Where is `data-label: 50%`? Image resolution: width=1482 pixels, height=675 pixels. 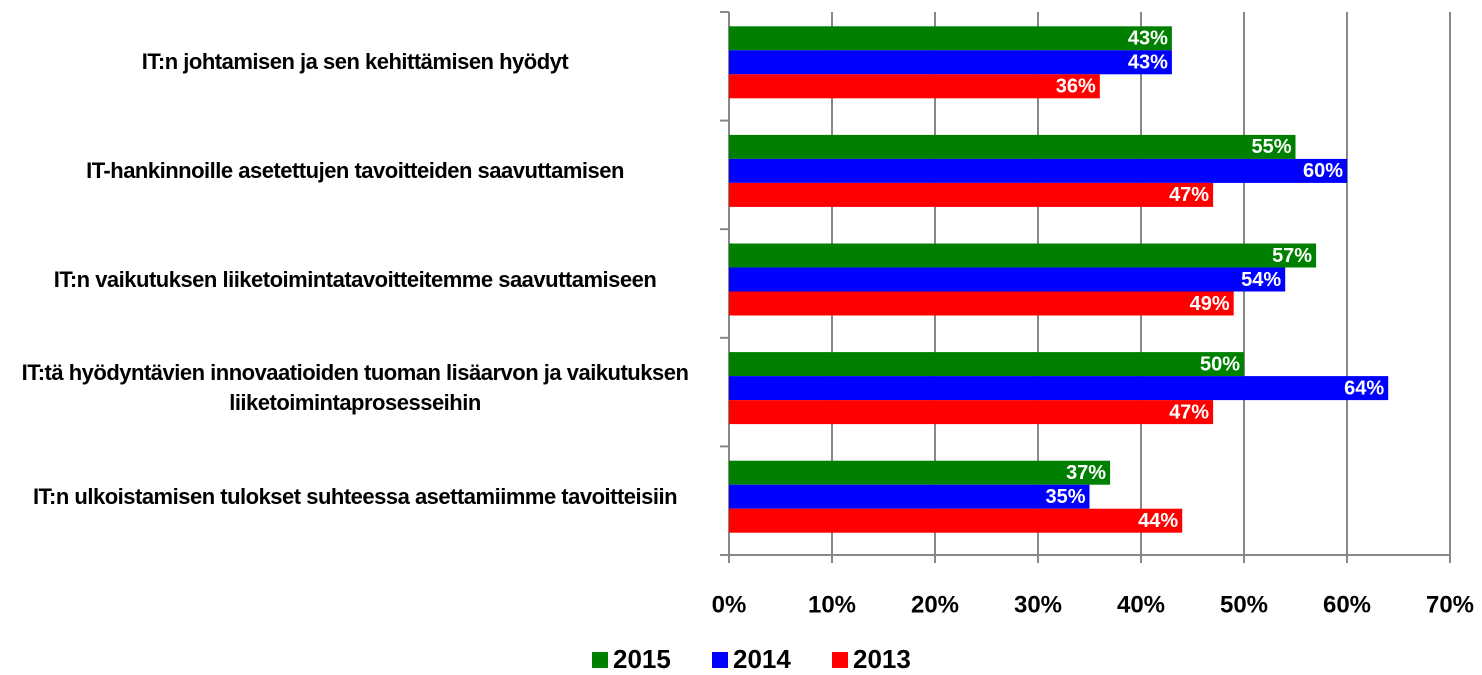
data-label: 50% is located at coordinates (1220, 364).